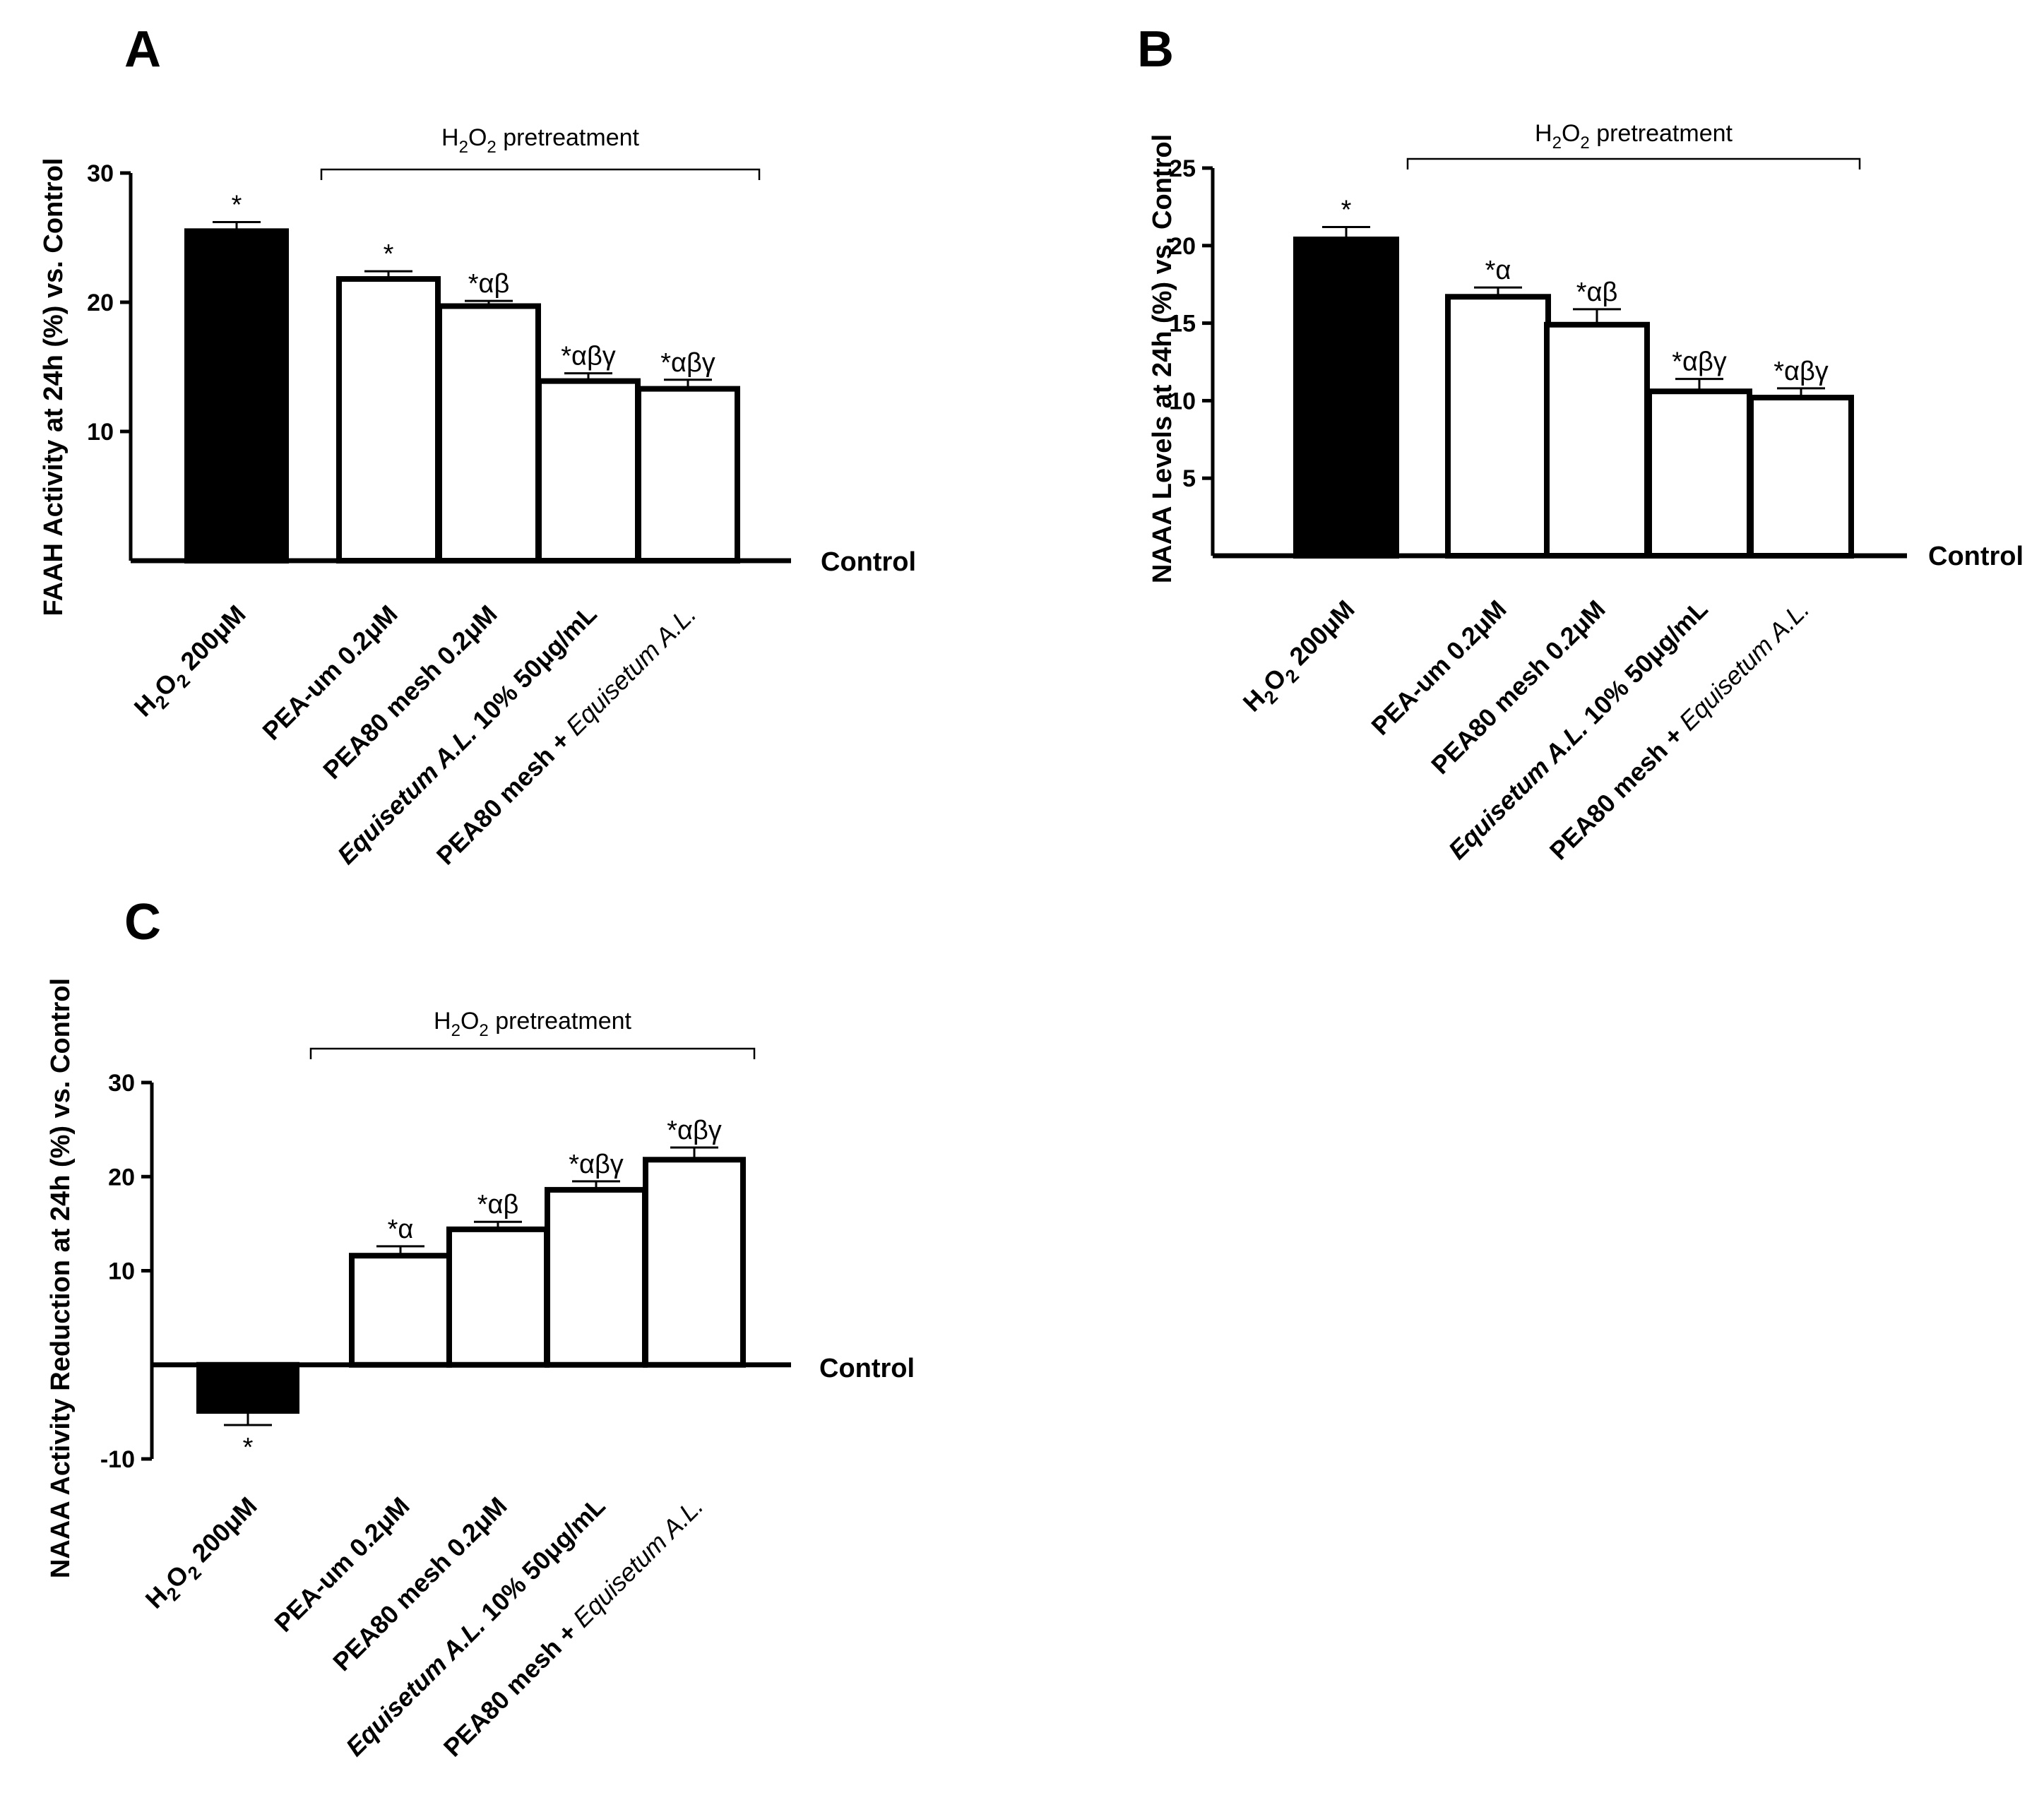 Image resolution: width=2044 pixels, height=1800 pixels. I want to click on panel-c-tick-labels: -10 10 20 30, so click(117, 1271).